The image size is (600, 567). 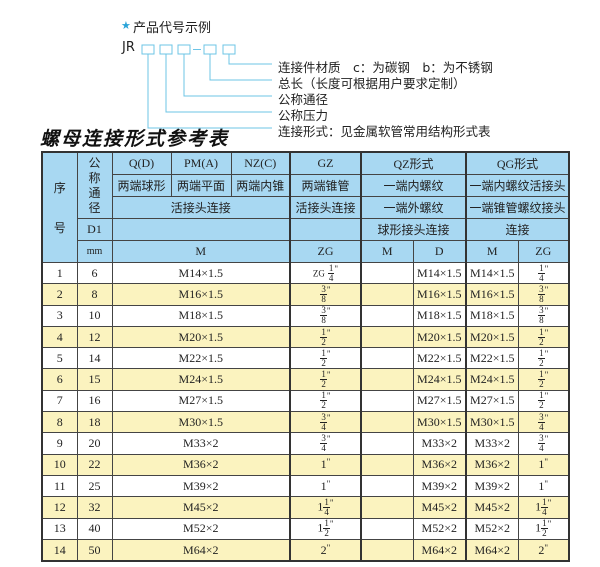 I want to click on code-box-length, so click(x=210, y=49).